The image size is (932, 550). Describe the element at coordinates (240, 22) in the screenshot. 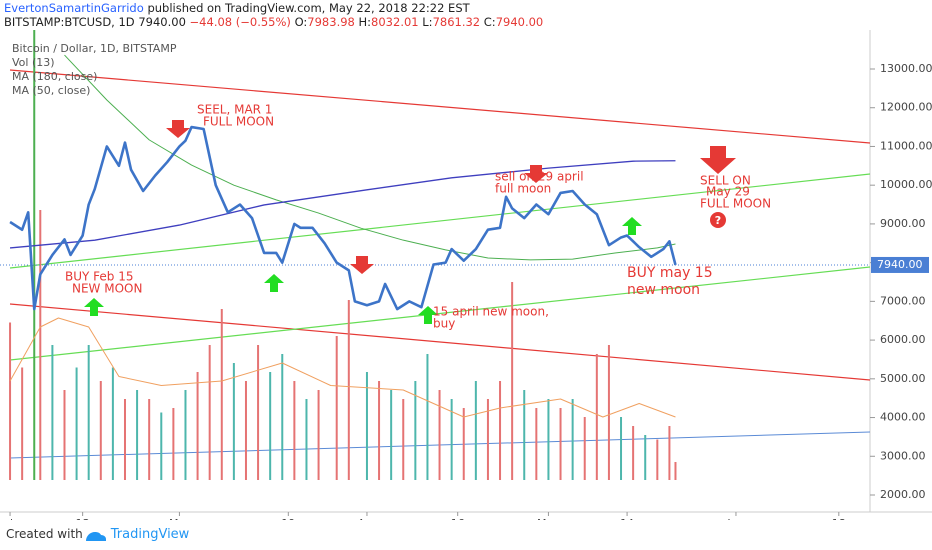

I see `change: −44.08 (−0.55%)` at that location.